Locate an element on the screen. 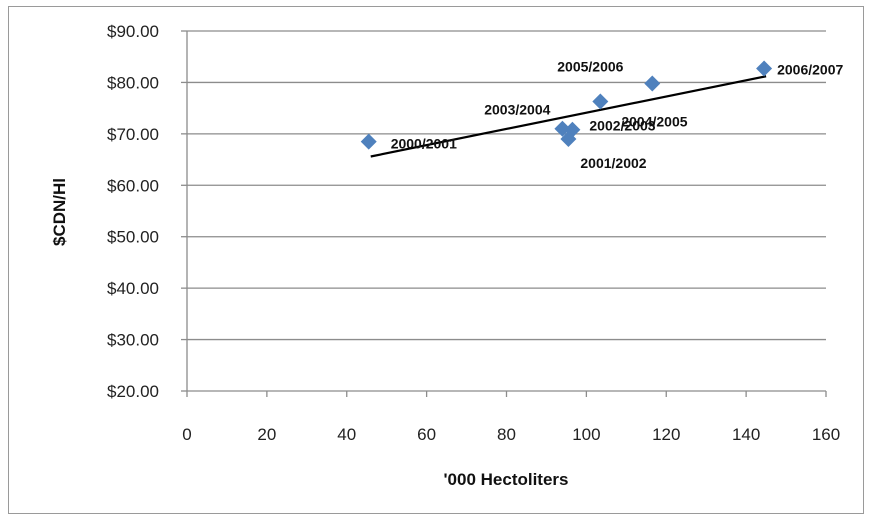 This screenshot has height=521, width=872. x-axis-title: '000 Hectoliters is located at coordinates (506, 479).